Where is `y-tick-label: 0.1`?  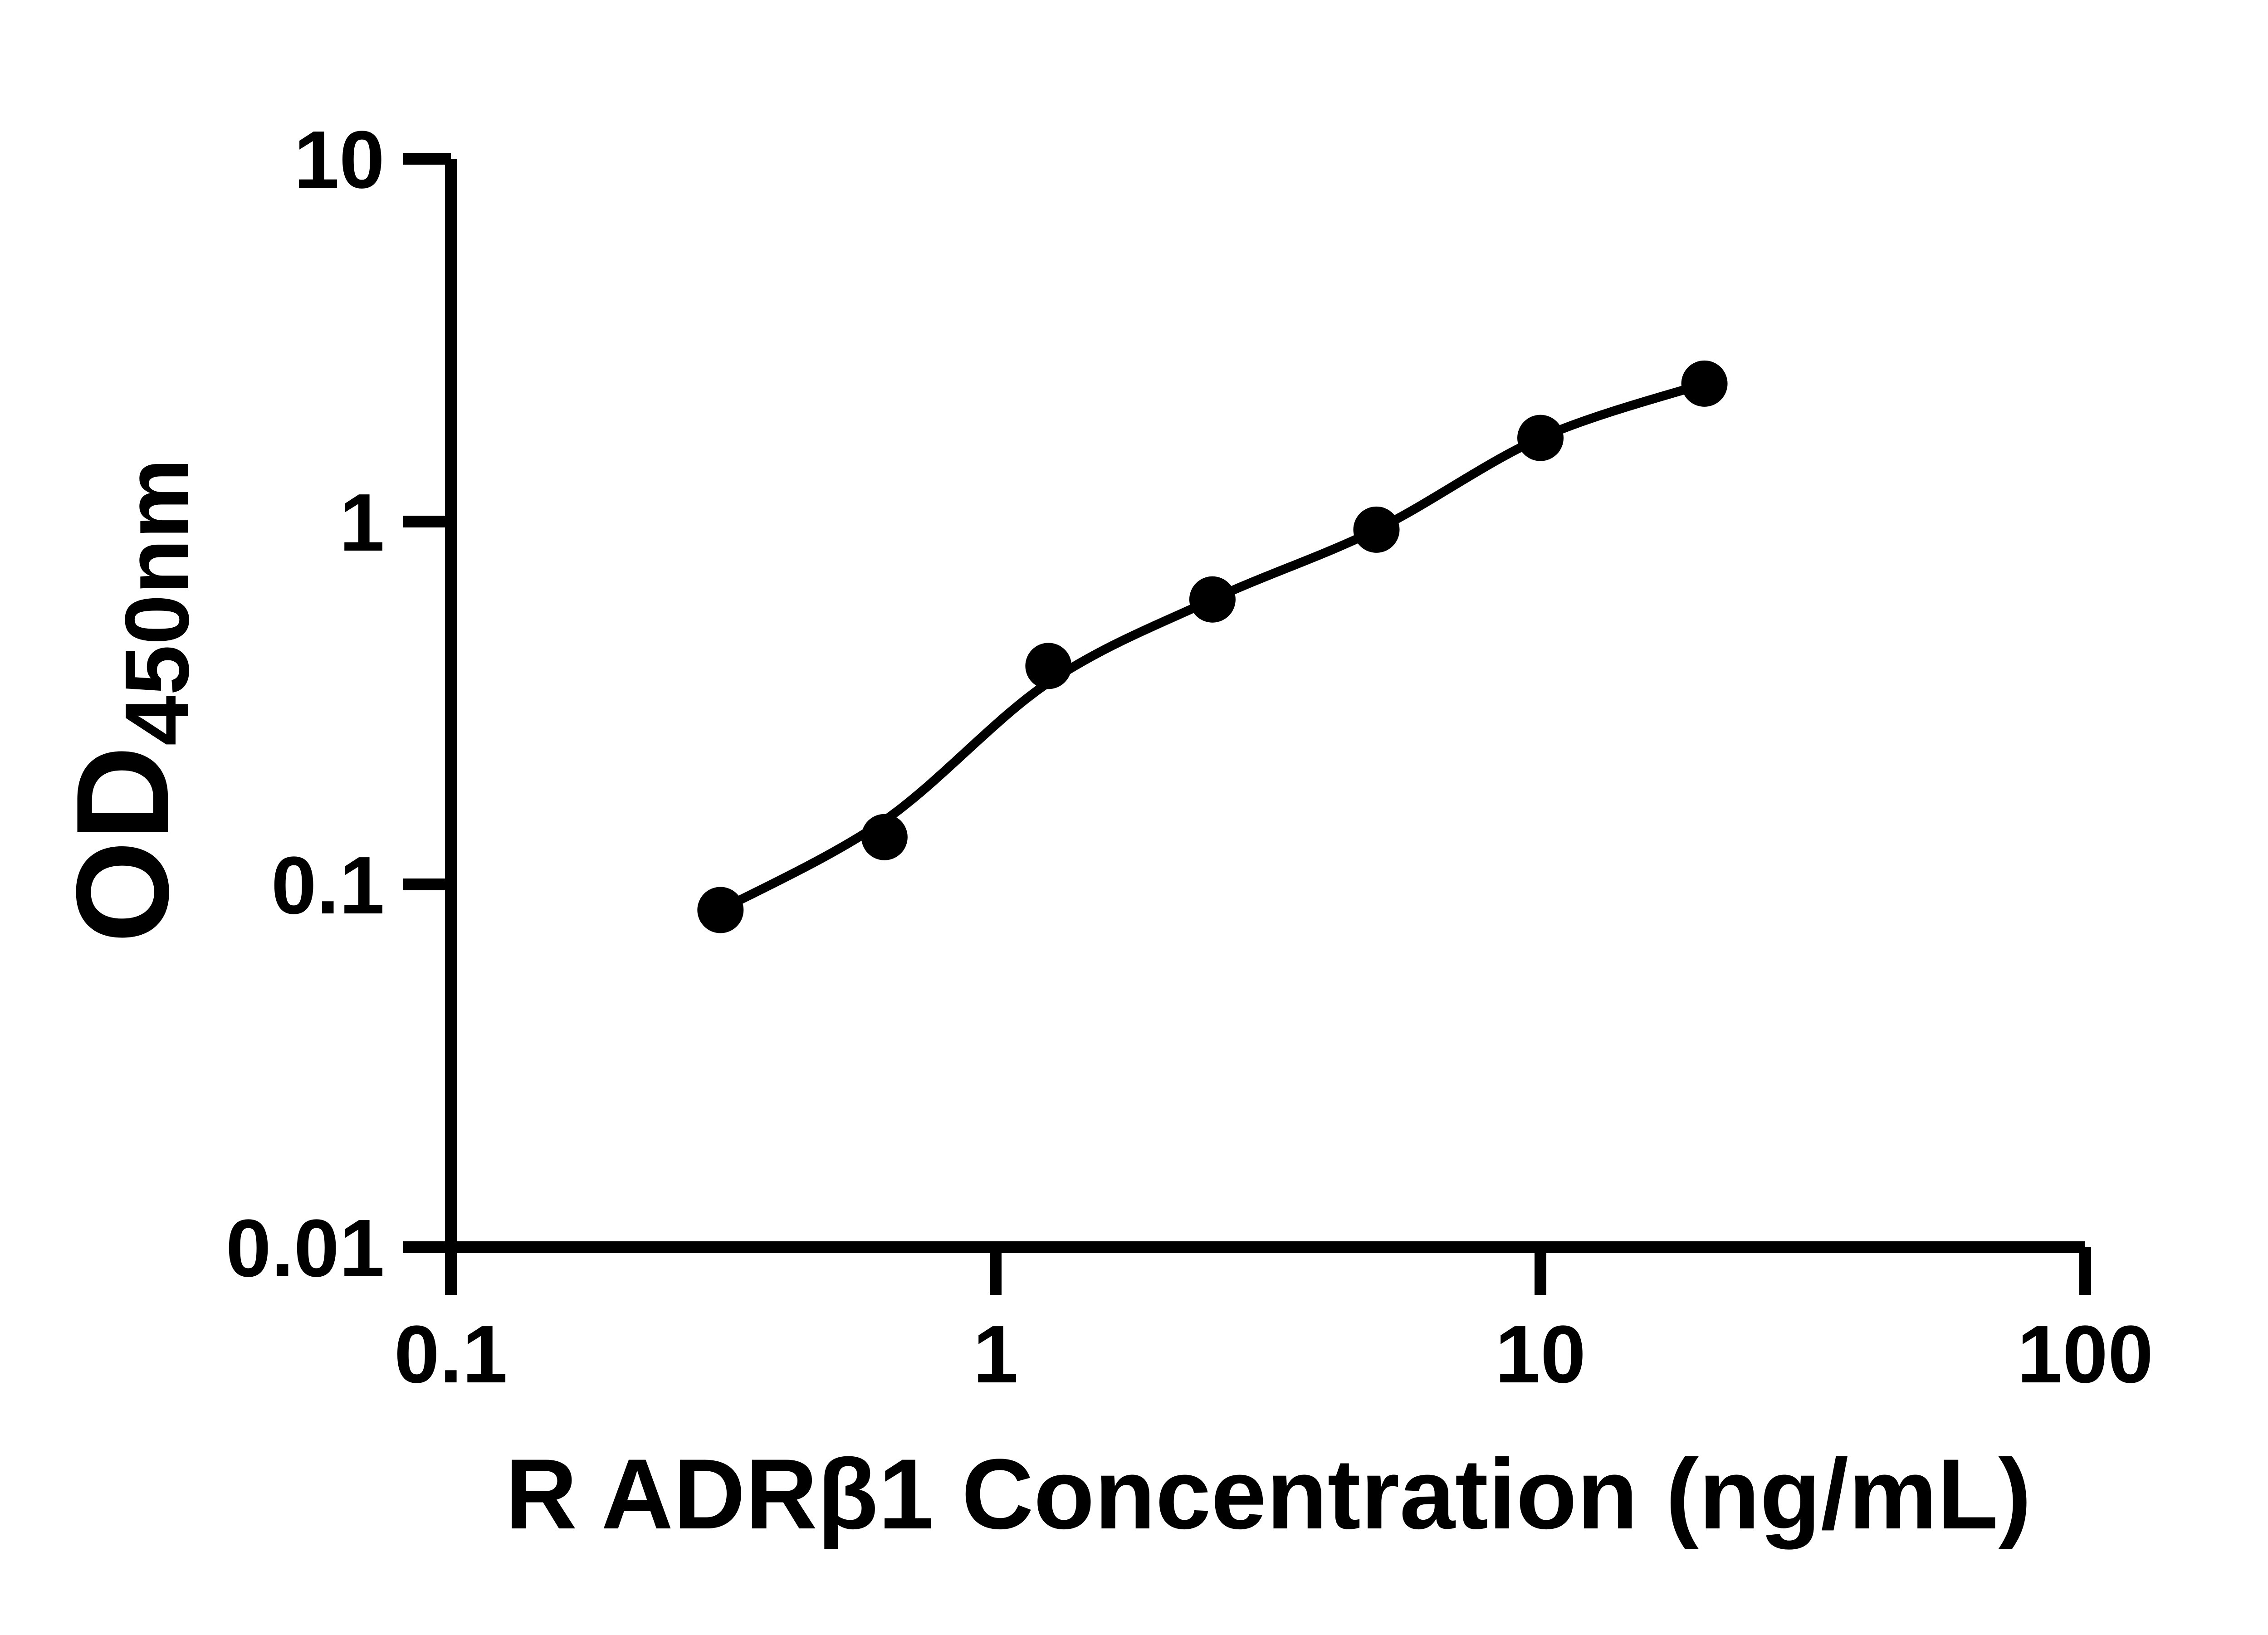 y-tick-label: 0.1 is located at coordinates (328, 886).